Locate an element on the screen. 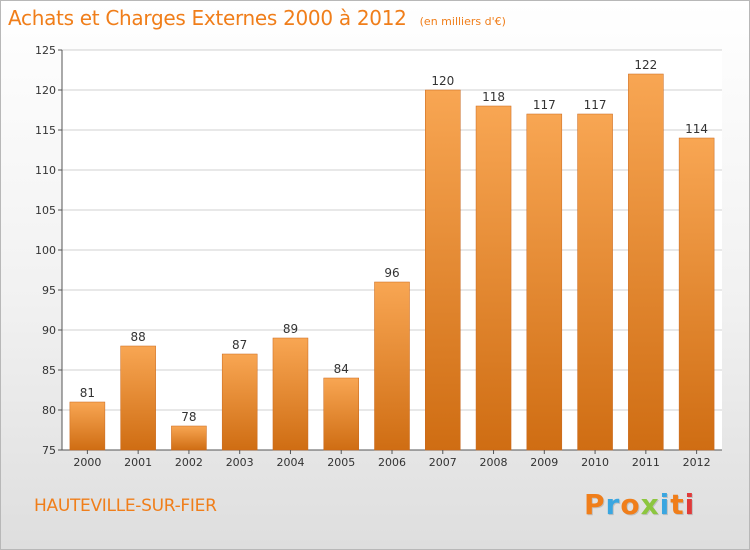  x-tick-label: 2011 is located at coordinates (646, 462).